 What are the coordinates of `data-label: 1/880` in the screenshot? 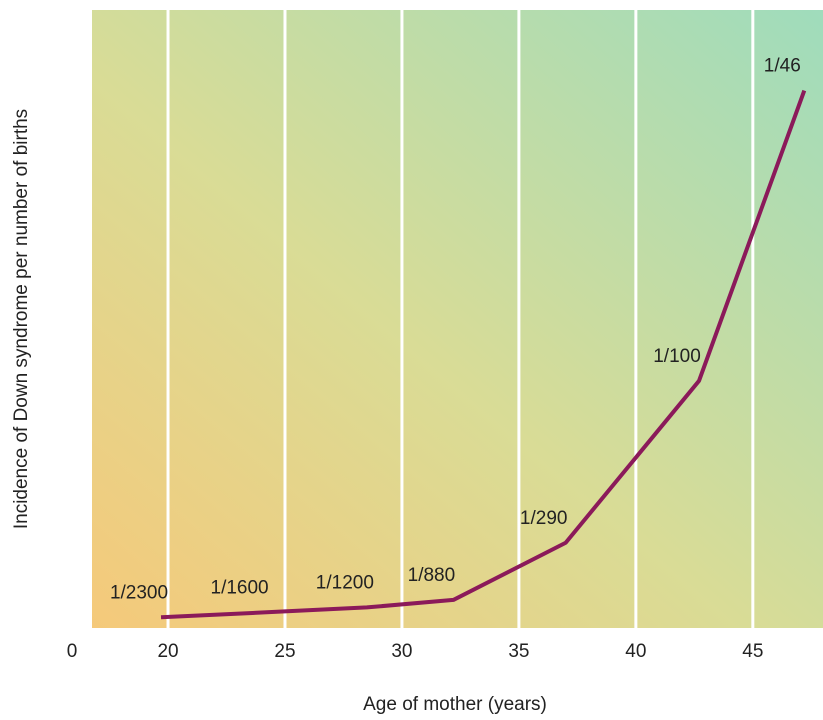 It's located at (432, 575).